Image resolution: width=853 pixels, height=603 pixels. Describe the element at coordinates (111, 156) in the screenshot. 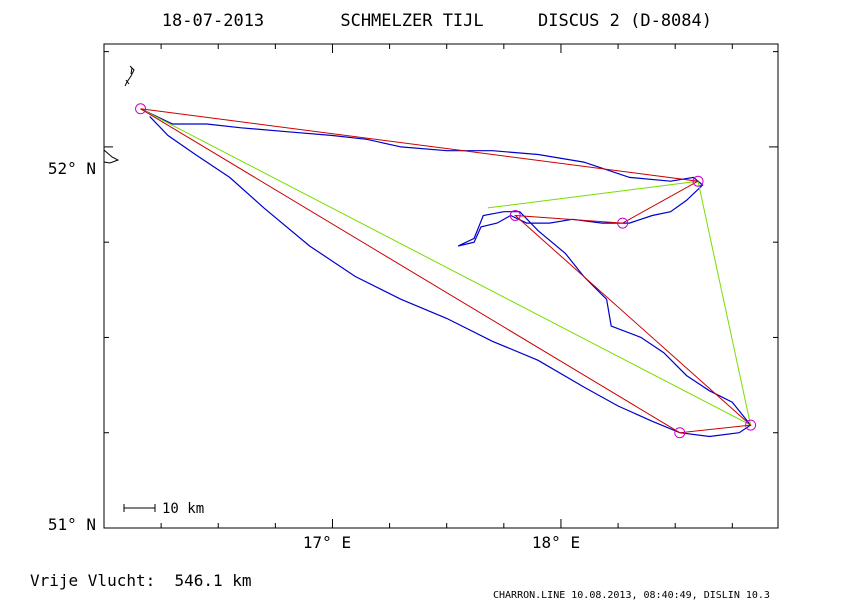

I see `coastline-fragment` at that location.